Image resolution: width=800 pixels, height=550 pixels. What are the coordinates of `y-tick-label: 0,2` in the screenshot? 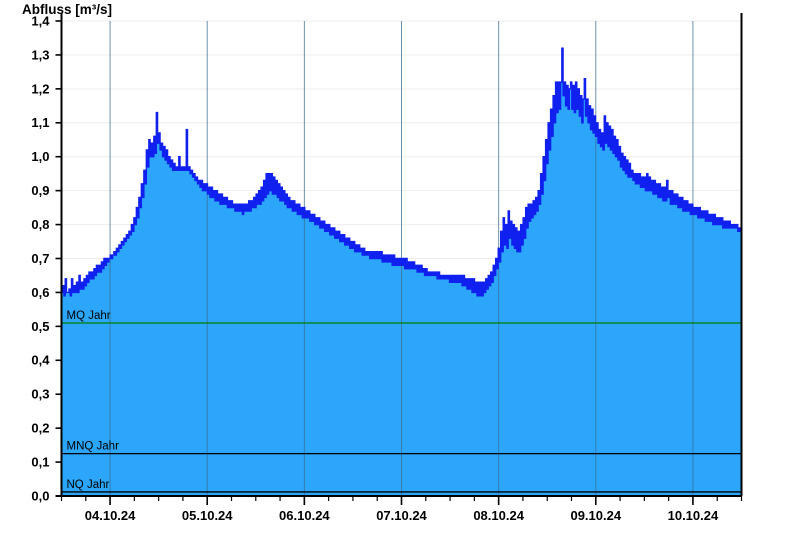 It's located at (40, 428).